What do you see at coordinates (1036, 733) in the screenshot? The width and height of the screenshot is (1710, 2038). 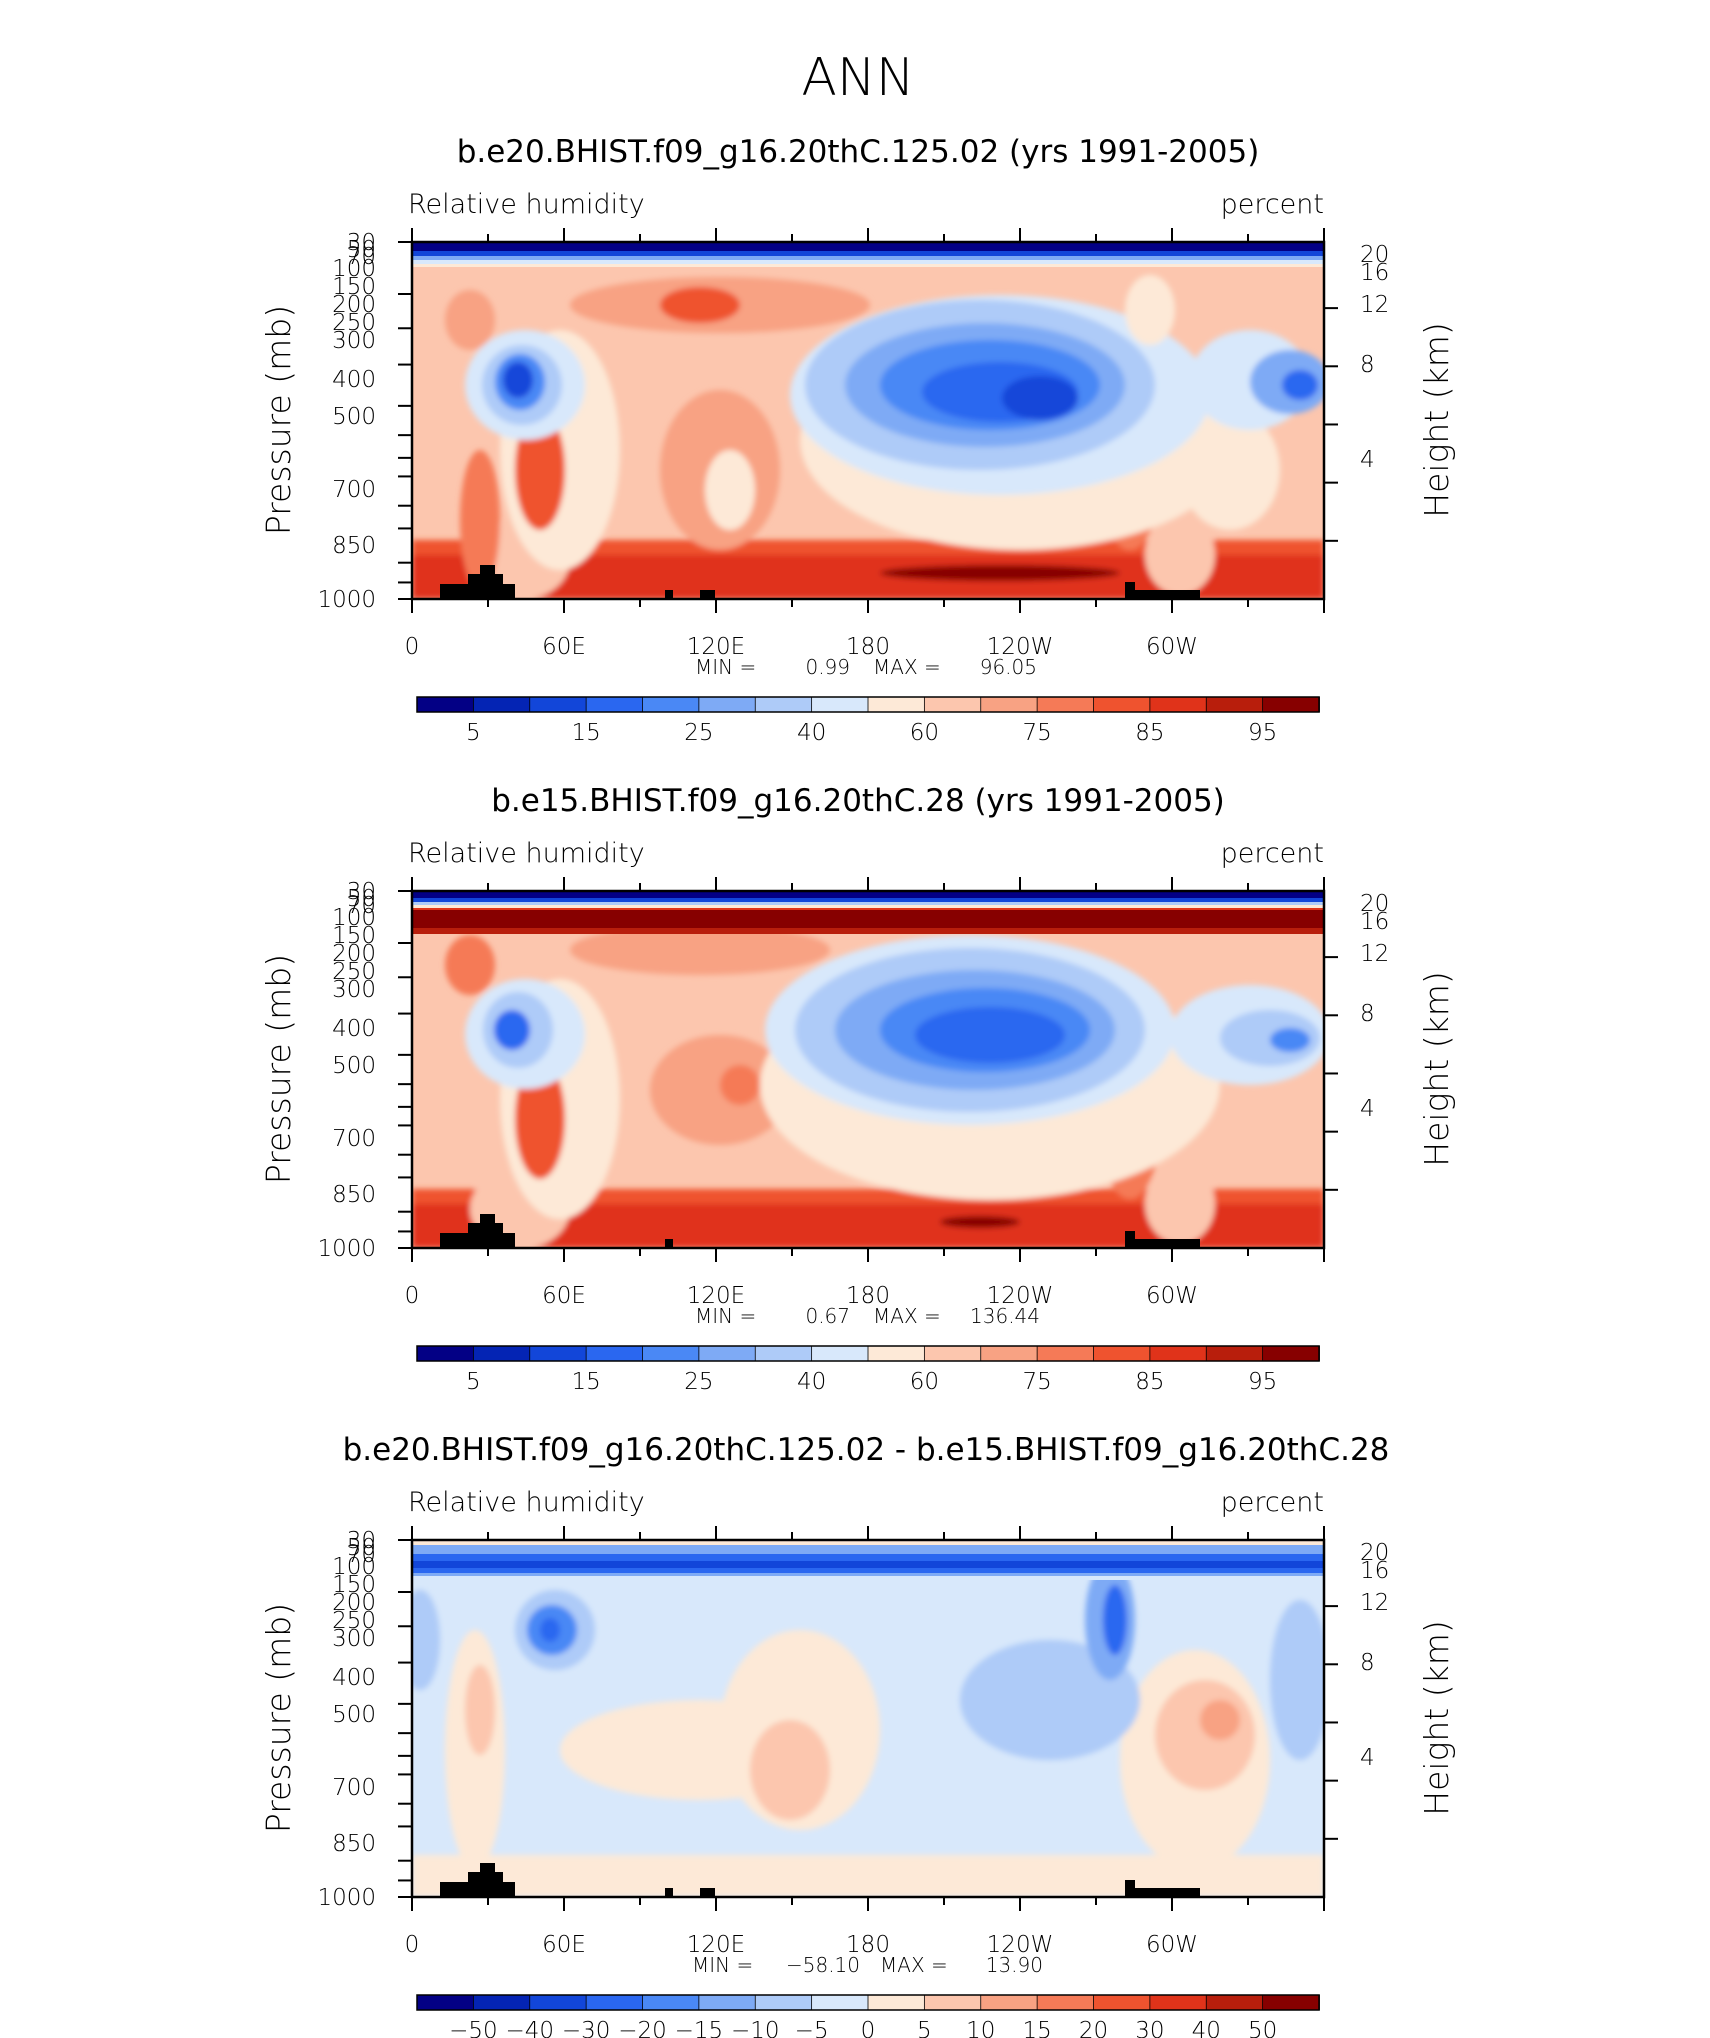 I see `colorbar-label: 75` at bounding box center [1036, 733].